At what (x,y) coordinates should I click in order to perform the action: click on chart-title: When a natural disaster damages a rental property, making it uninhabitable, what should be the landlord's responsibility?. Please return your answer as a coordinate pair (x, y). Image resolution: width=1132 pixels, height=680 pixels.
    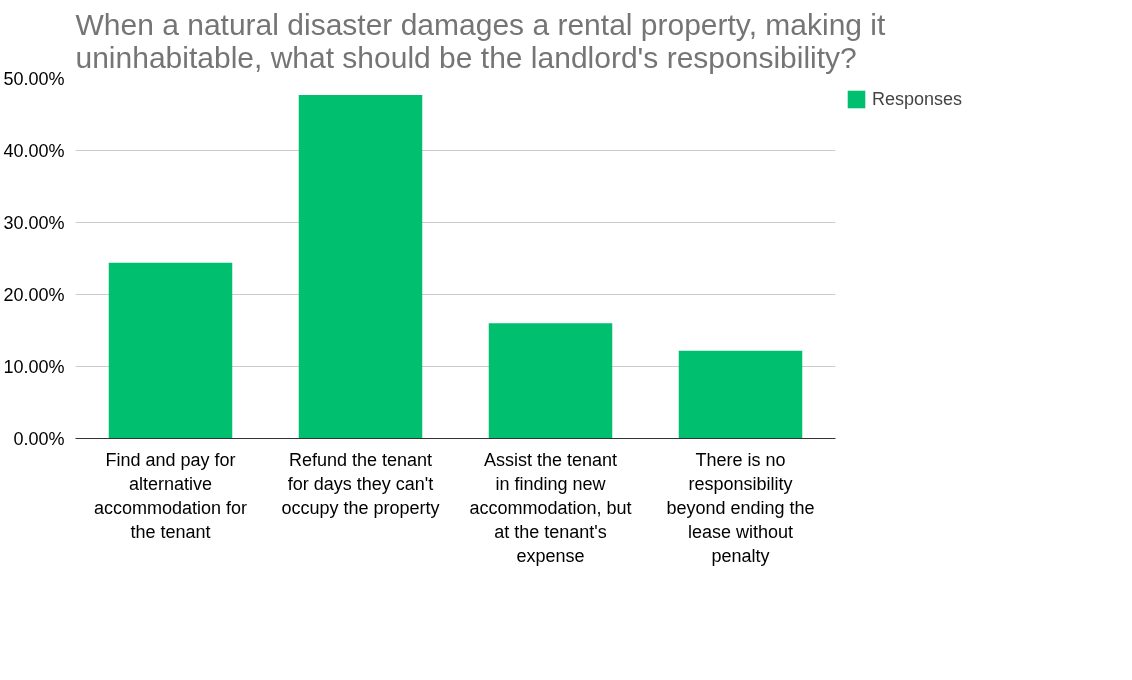
    Looking at the image, I should click on (481, 40).